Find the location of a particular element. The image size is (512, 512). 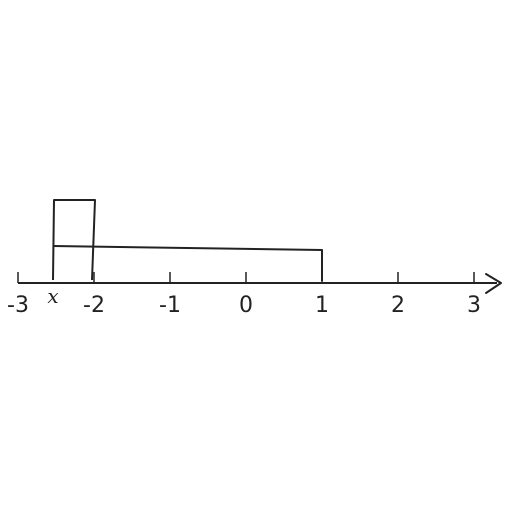

tick-label: 0 is located at coordinates (246, 305).